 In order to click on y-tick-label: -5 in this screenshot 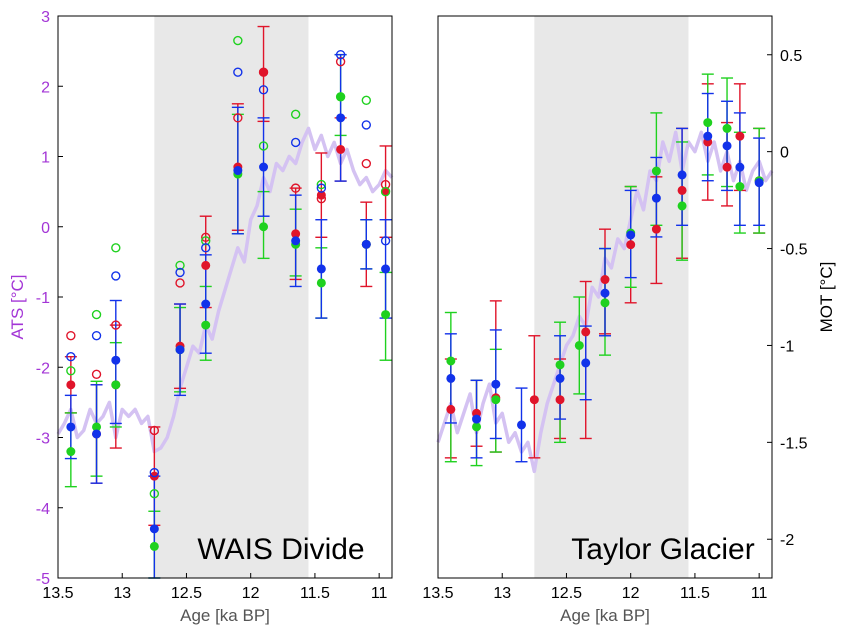, I will do `click(43, 579)`.